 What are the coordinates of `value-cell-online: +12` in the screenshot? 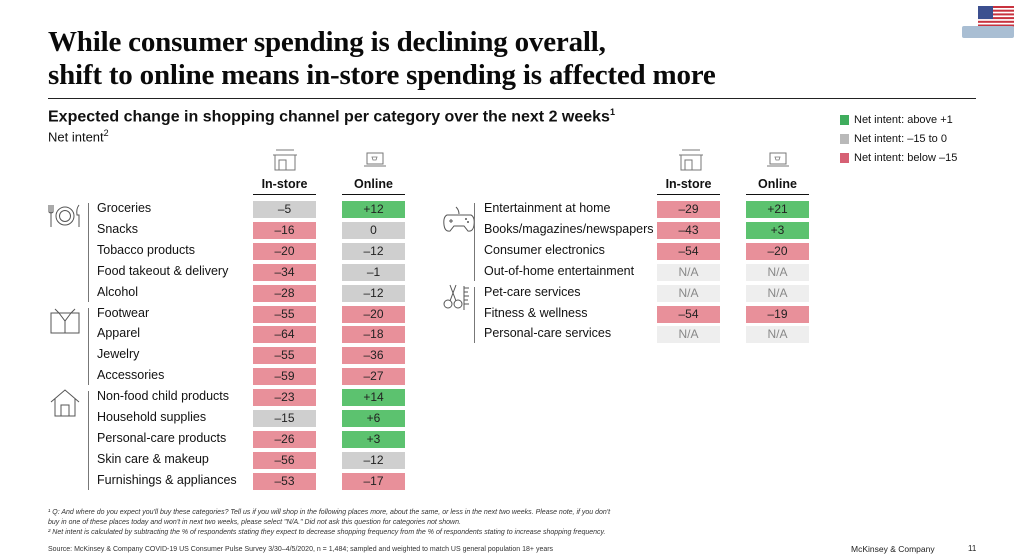 It's located at (373, 209).